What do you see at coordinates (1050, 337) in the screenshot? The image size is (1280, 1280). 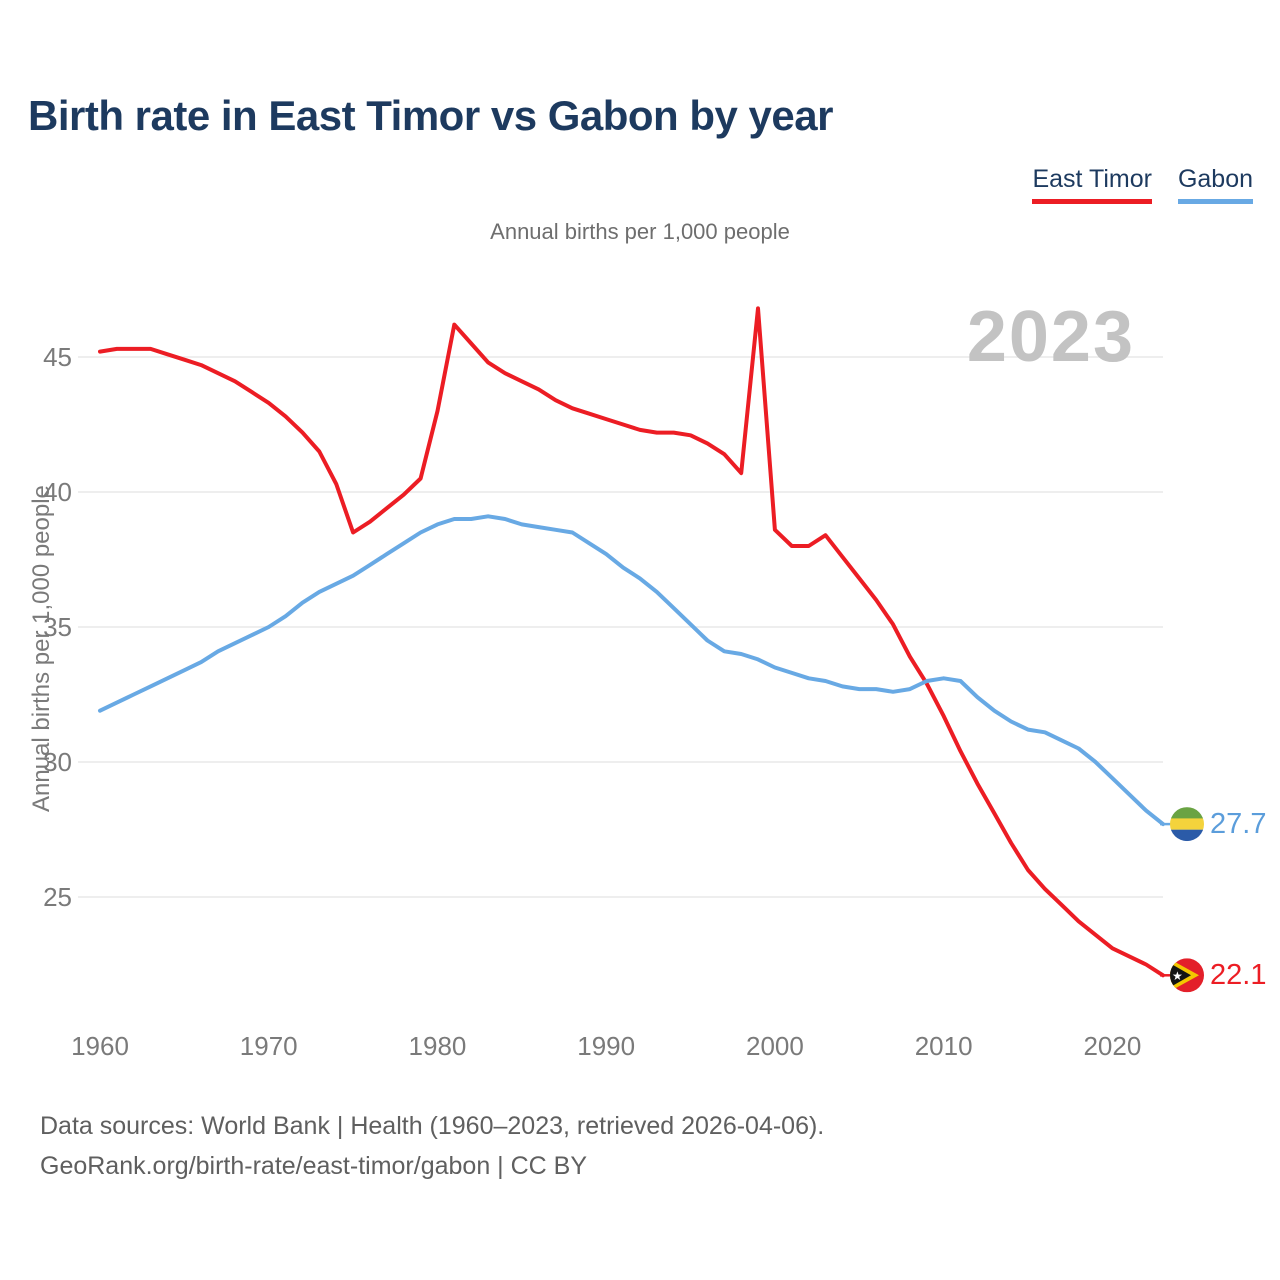 I see `year-watermark: 2023` at bounding box center [1050, 337].